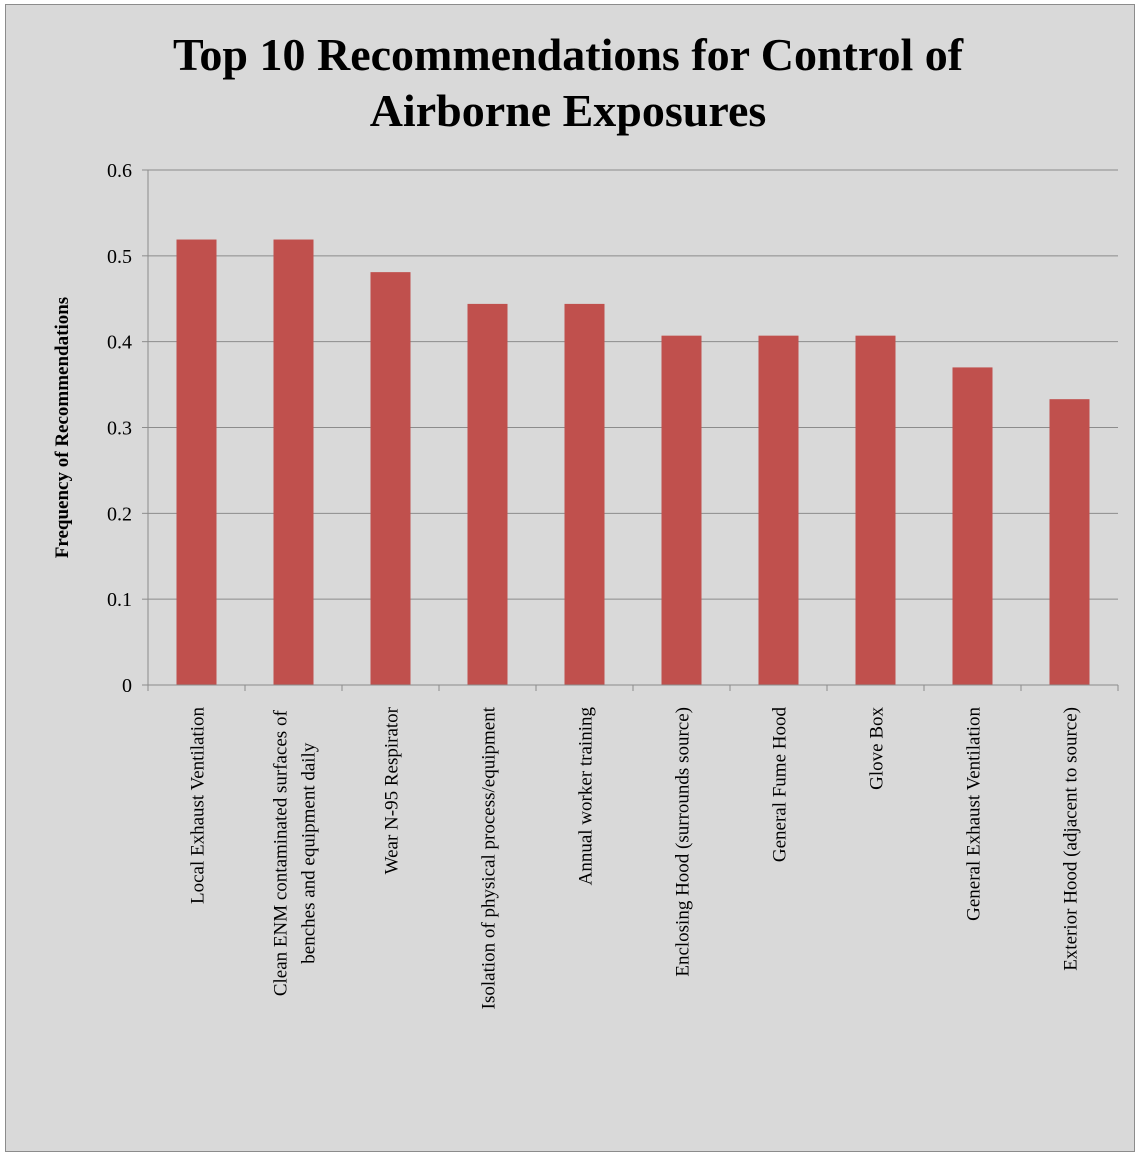 The height and width of the screenshot is (1157, 1140). What do you see at coordinates (119, 514) in the screenshot?
I see `y-tick-label: 0.2` at bounding box center [119, 514].